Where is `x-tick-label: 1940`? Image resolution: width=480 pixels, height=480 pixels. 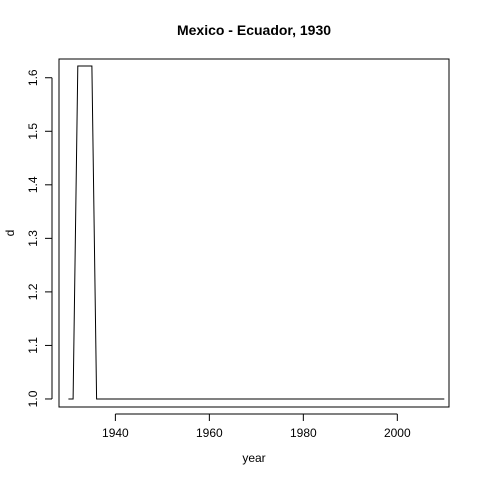
x-tick-label: 1940 is located at coordinates (115, 433).